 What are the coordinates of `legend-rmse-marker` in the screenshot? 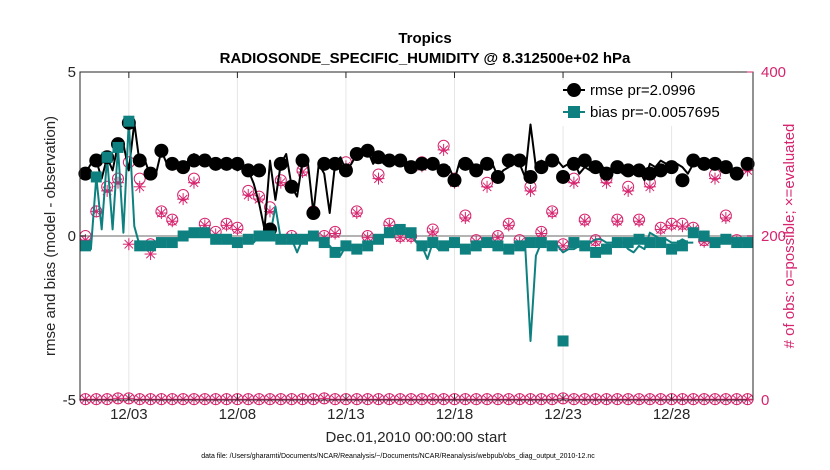 It's located at (574, 90).